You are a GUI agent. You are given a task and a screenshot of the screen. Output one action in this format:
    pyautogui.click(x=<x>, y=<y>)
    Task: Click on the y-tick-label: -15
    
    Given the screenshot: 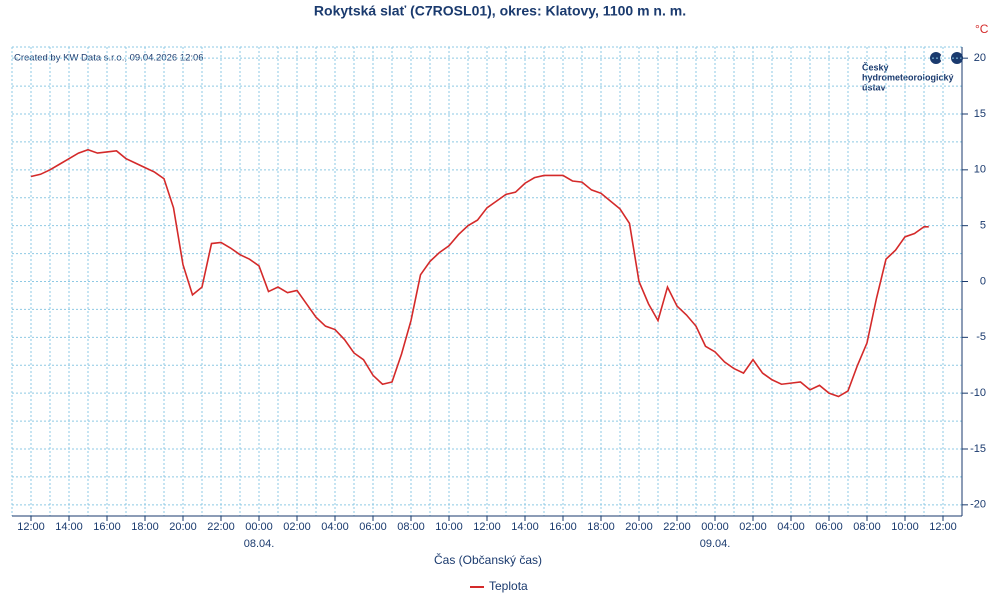 What is the action you would take?
    pyautogui.click(x=978, y=449)
    